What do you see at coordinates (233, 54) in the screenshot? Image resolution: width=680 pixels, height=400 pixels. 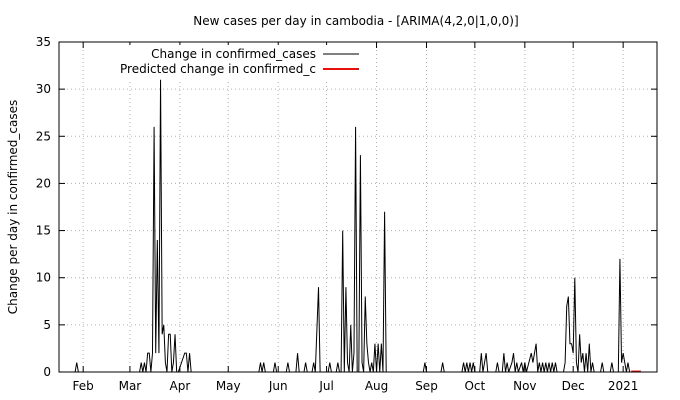 I see `legend-label-change: Change in confirmed_cases` at bounding box center [233, 54].